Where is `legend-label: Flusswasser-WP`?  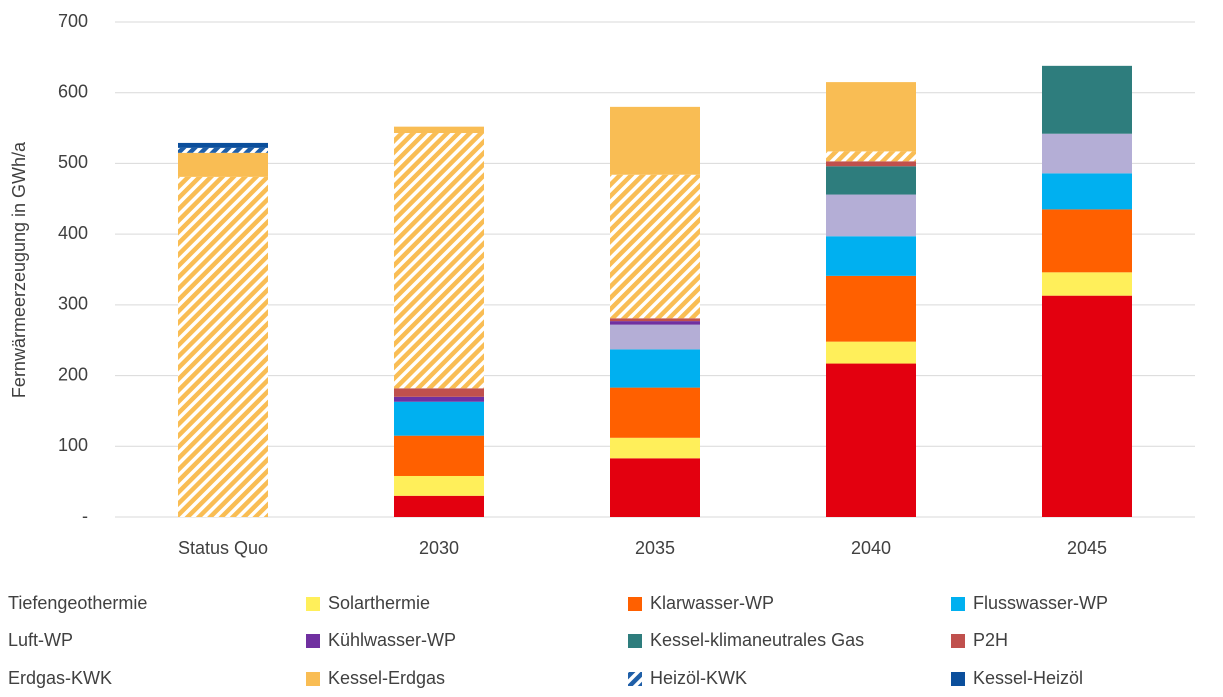 legend-label: Flusswasser-WP is located at coordinates (1040, 603).